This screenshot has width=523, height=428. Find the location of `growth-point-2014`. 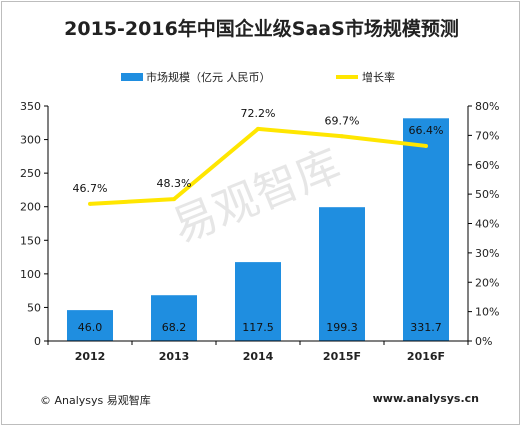

growth-point-2014 is located at coordinates (258, 128).